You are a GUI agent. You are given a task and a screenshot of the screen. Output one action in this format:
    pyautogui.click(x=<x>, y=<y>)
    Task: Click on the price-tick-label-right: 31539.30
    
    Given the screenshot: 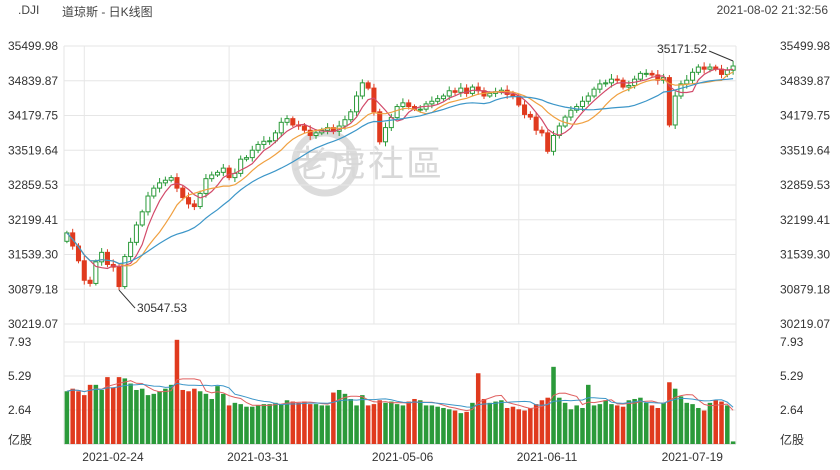 What is the action you would take?
    pyautogui.click(x=805, y=255)
    